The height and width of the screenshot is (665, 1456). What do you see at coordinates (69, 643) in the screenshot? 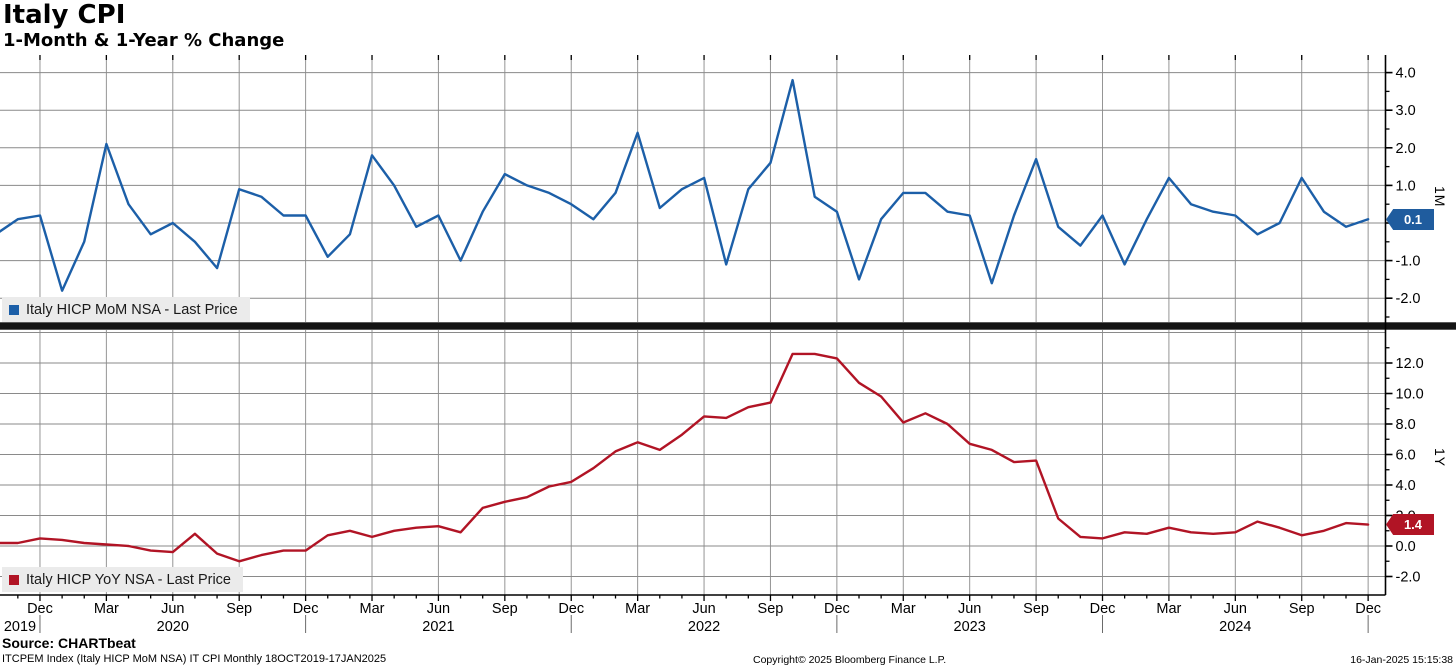
I see `source-label: Source: CHARTbeat` at bounding box center [69, 643].